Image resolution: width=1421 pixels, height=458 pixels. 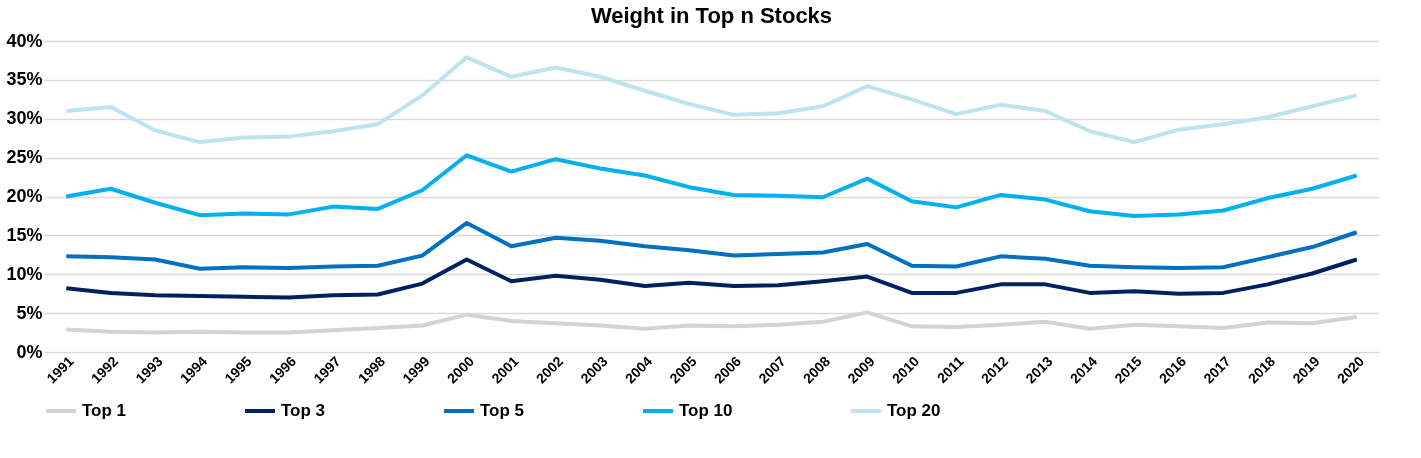 What do you see at coordinates (711, 15) in the screenshot?
I see `chart-title: Weight in Top n Stocks` at bounding box center [711, 15].